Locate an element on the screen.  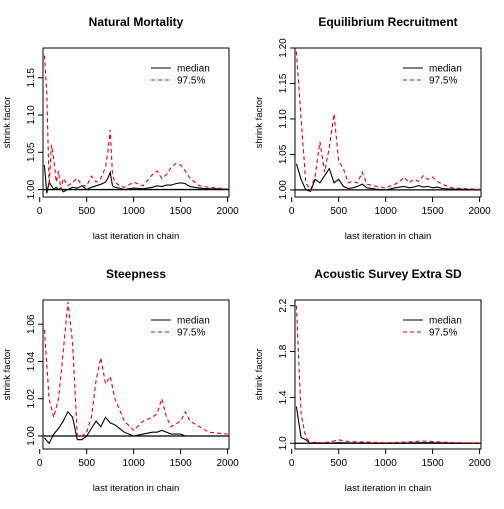
y-tick-label: 1.4 is located at coordinates (283, 397).